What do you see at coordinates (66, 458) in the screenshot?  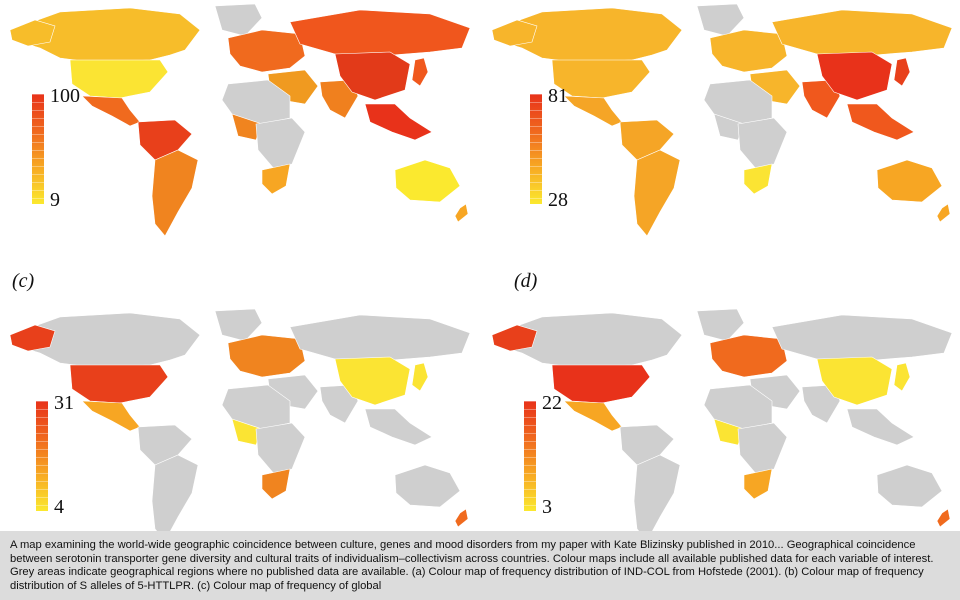 I see `color-legend: 31 4` at bounding box center [66, 458].